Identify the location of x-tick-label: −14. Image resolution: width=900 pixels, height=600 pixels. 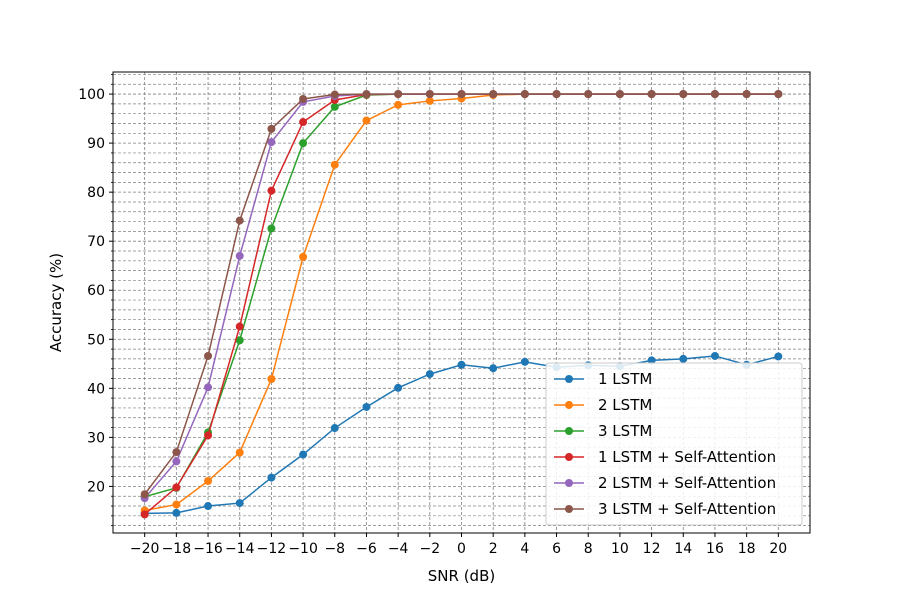
(240, 549).